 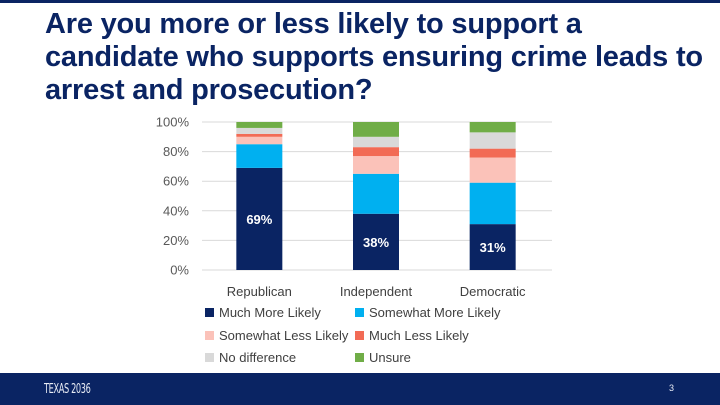 I want to click on legend-item: Much Less Likely, so click(x=412, y=335).